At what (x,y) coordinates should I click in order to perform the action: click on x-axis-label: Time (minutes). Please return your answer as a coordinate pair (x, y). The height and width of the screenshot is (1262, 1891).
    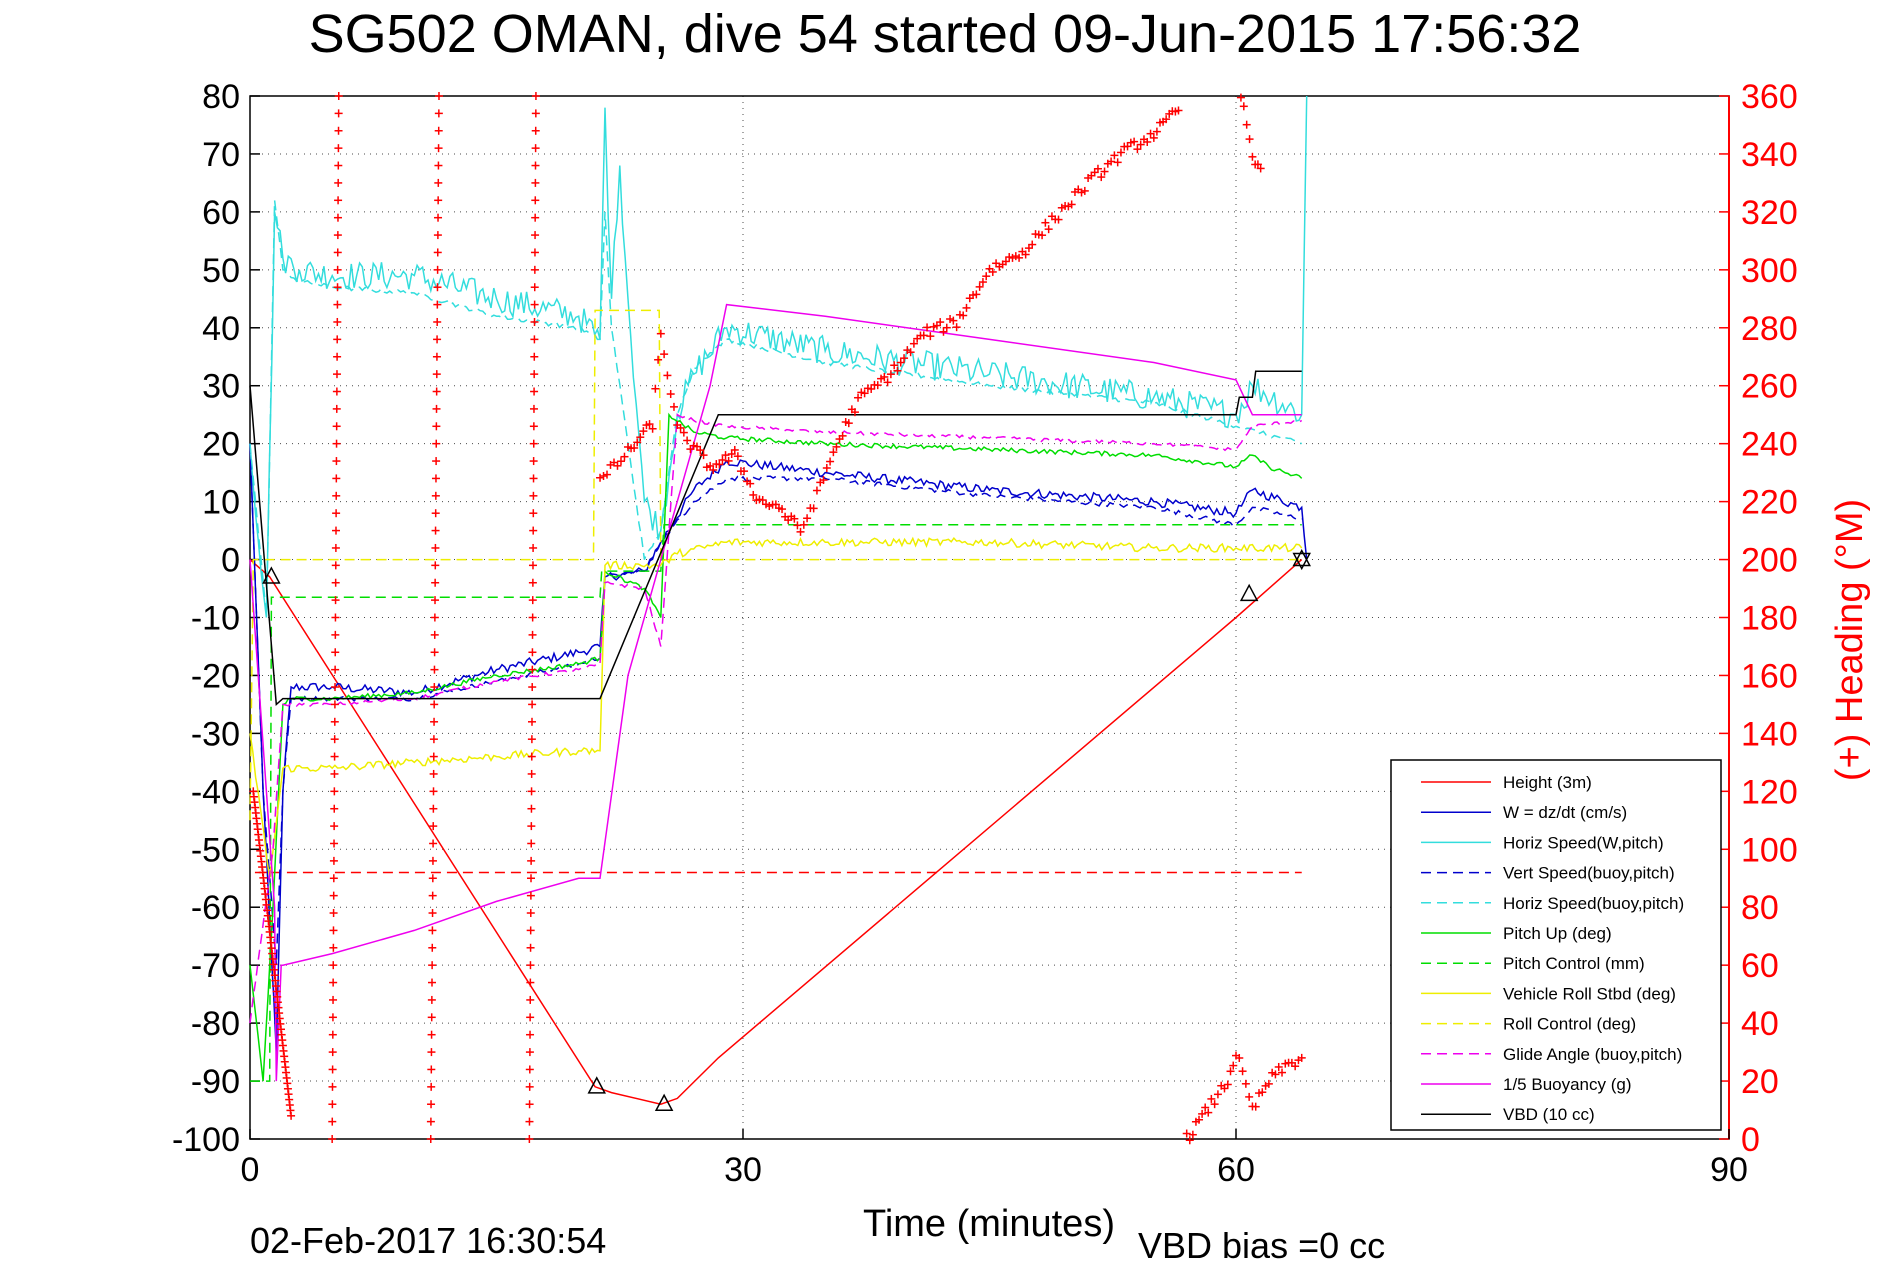
    Looking at the image, I should click on (989, 1224).